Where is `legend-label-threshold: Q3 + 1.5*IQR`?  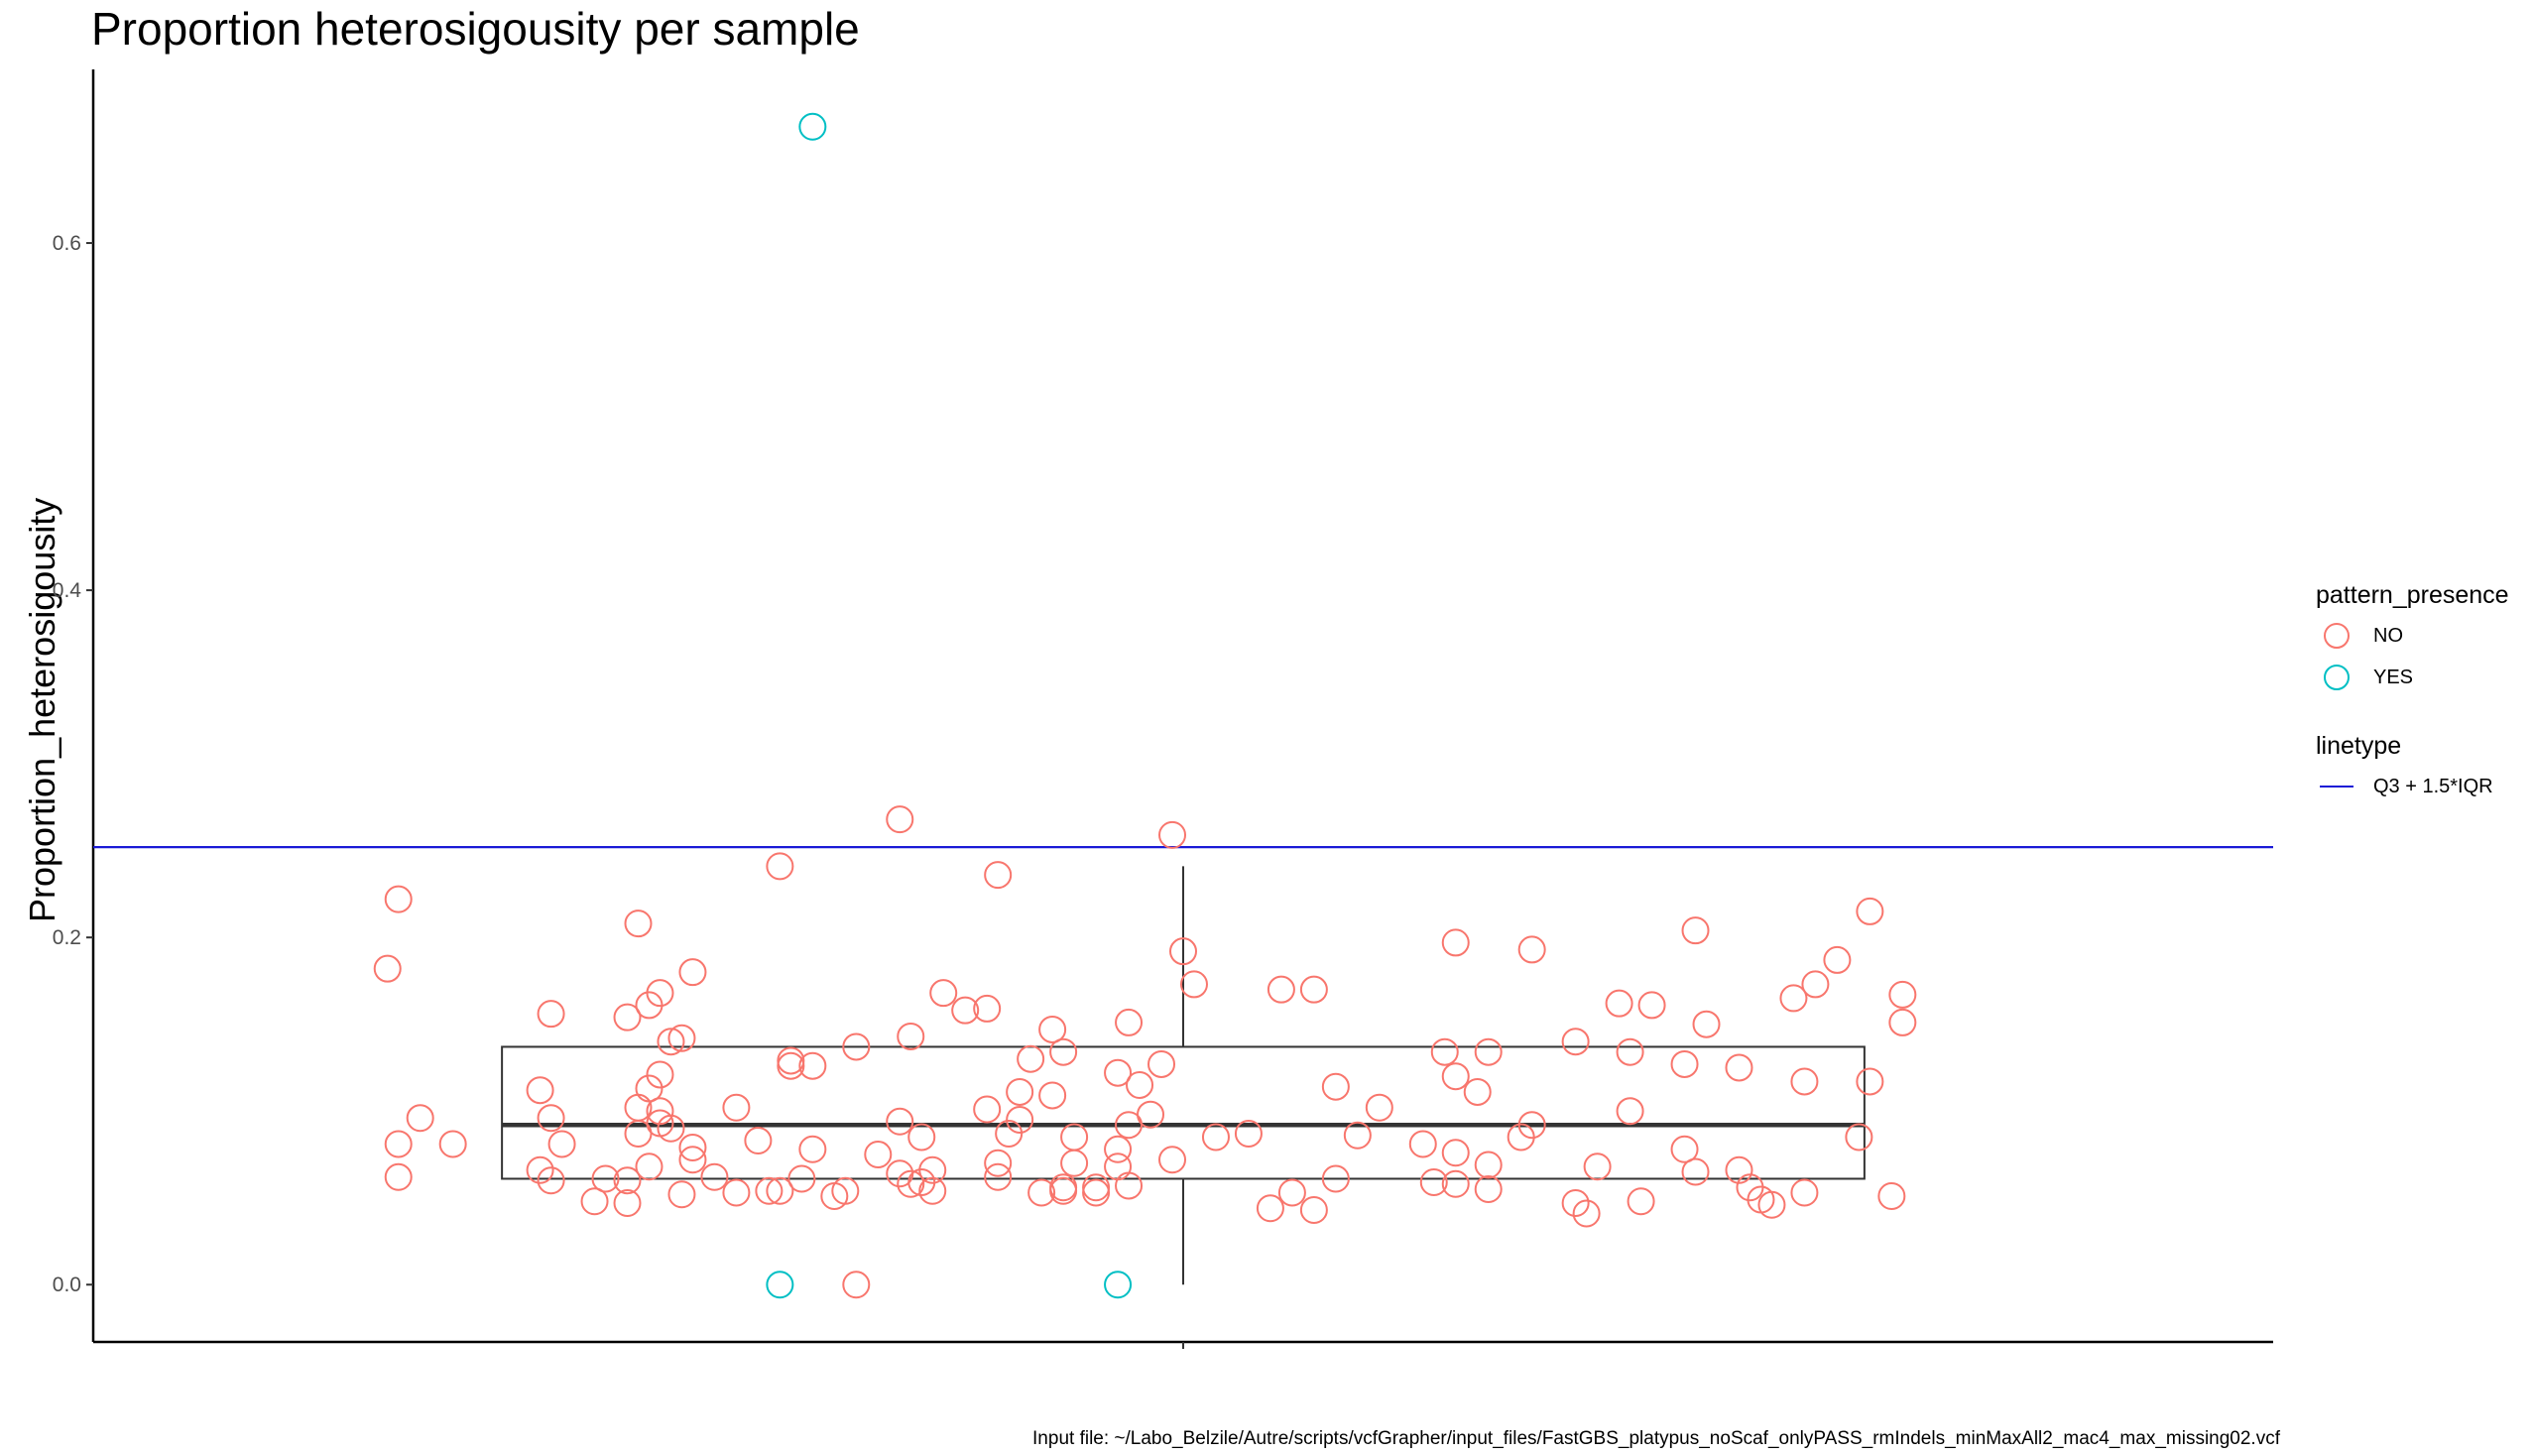 legend-label-threshold: Q3 + 1.5*IQR is located at coordinates (2433, 786).